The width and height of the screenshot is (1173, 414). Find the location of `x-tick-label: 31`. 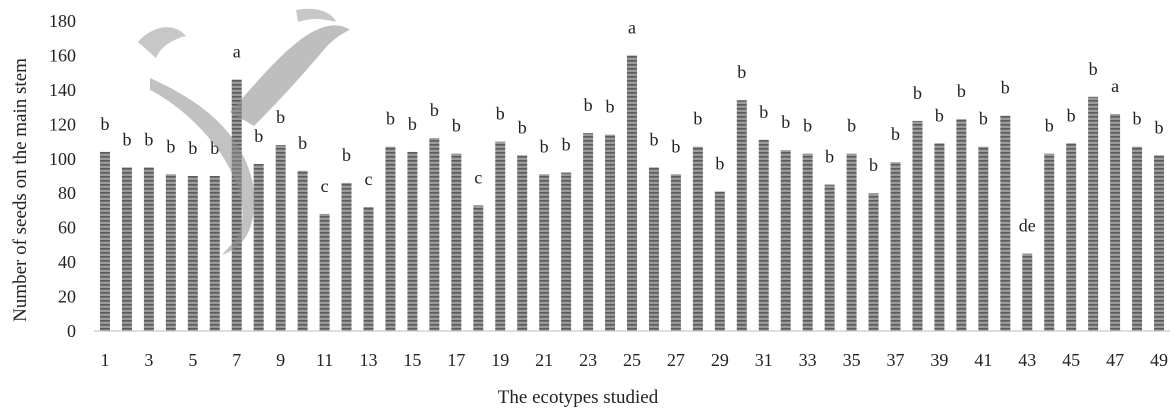

x-tick-label: 31 is located at coordinates (764, 360).